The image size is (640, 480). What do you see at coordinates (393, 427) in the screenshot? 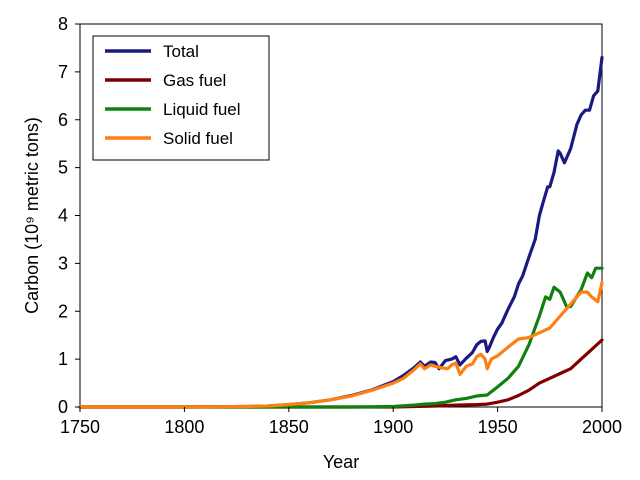
I see `x-tick-label: 1900` at bounding box center [393, 427].